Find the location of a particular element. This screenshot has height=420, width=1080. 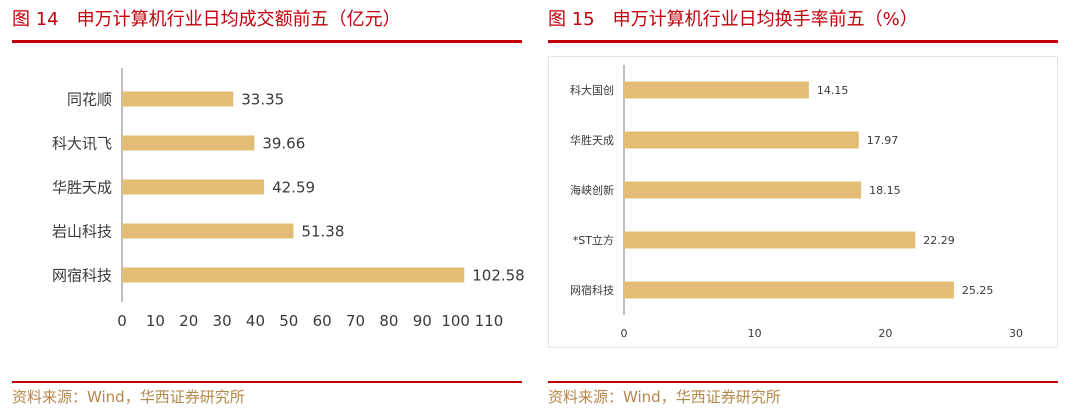

chart-0-x-tick-0: 0 is located at coordinates (122, 321).